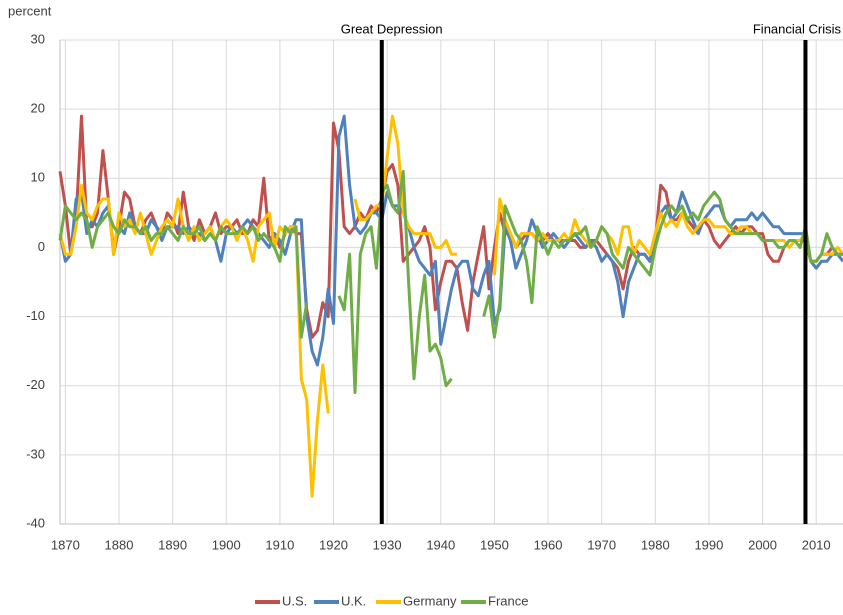  I want to click on y-tick-label: 10, so click(38, 177).